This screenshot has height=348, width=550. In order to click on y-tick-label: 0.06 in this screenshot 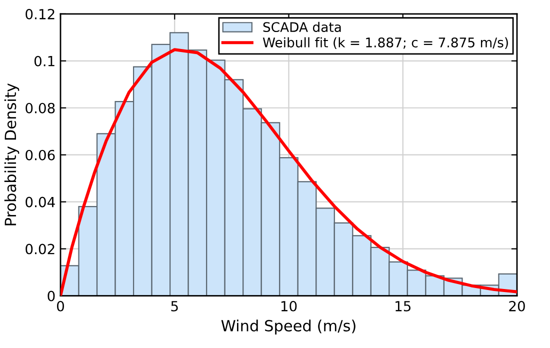, I will do `click(40, 155)`.